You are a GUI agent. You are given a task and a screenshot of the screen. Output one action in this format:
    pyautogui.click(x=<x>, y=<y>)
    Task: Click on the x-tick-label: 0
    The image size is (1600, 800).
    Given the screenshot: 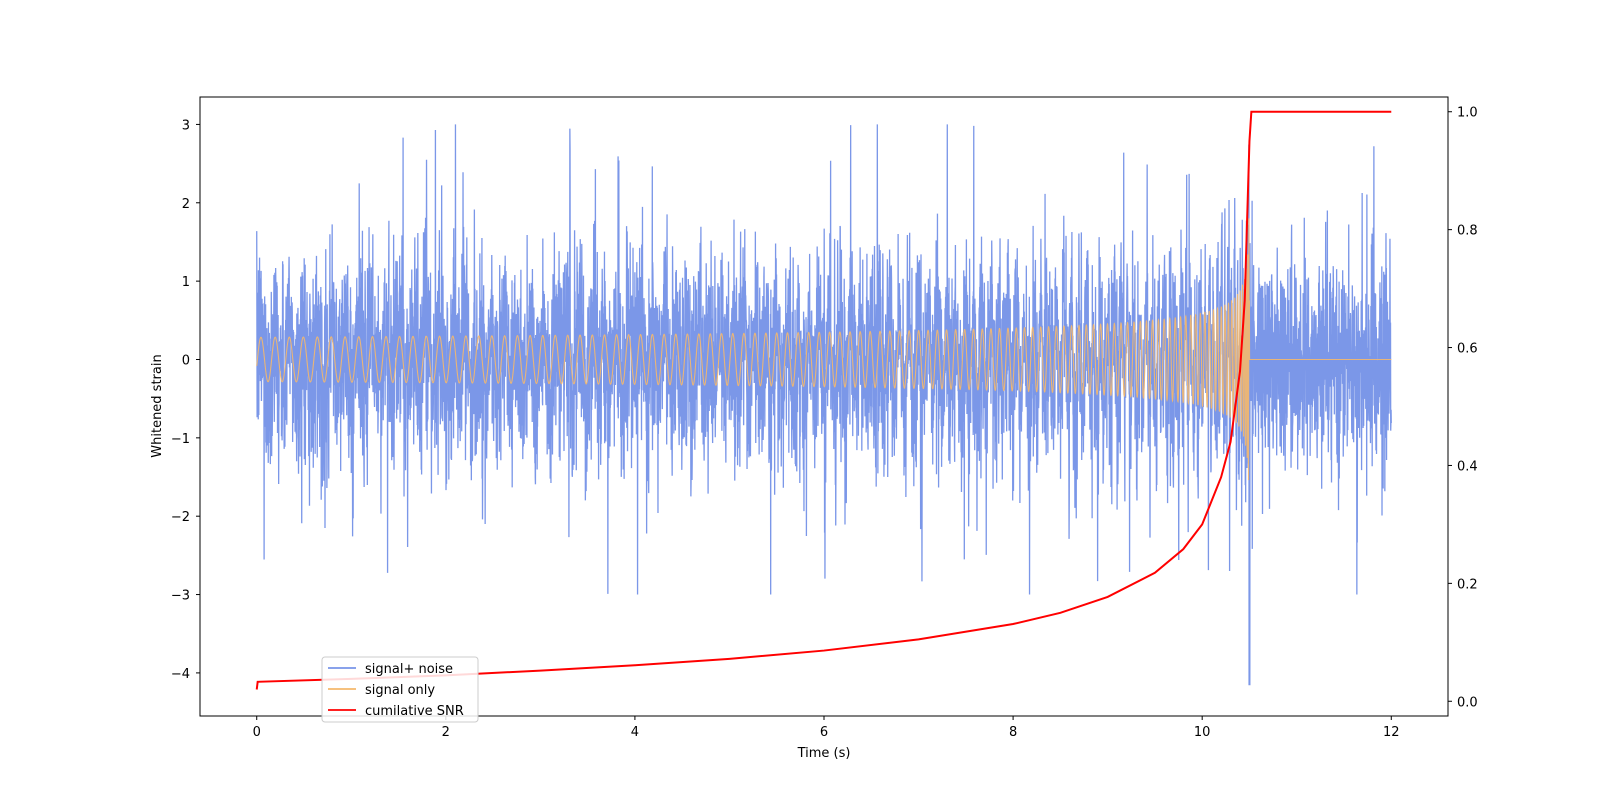 What is the action you would take?
    pyautogui.click(x=257, y=732)
    